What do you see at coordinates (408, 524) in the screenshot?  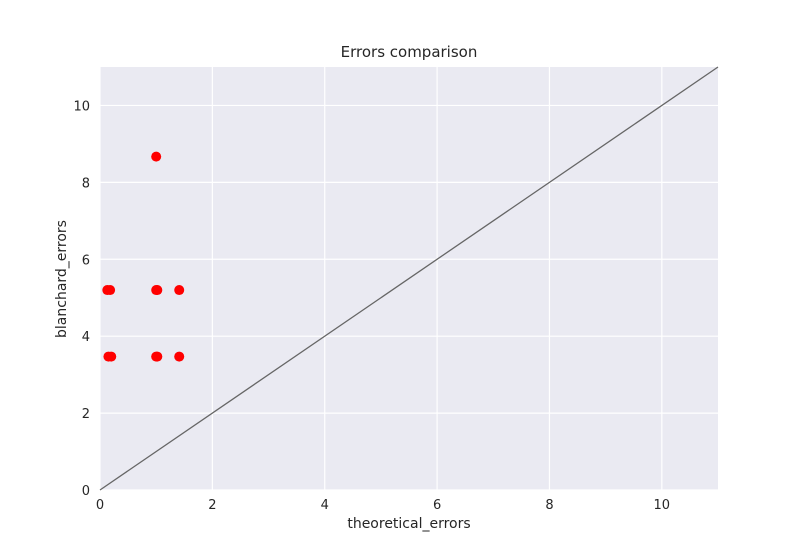 I see `x-axis-label: theoretical_errors` at bounding box center [408, 524].